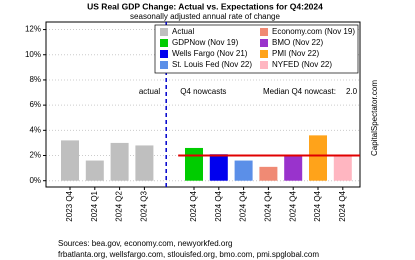 This screenshot has height=260, width=415. What do you see at coordinates (35, 104) in the screenshot?
I see `y-tick-label: 6%` at bounding box center [35, 104].